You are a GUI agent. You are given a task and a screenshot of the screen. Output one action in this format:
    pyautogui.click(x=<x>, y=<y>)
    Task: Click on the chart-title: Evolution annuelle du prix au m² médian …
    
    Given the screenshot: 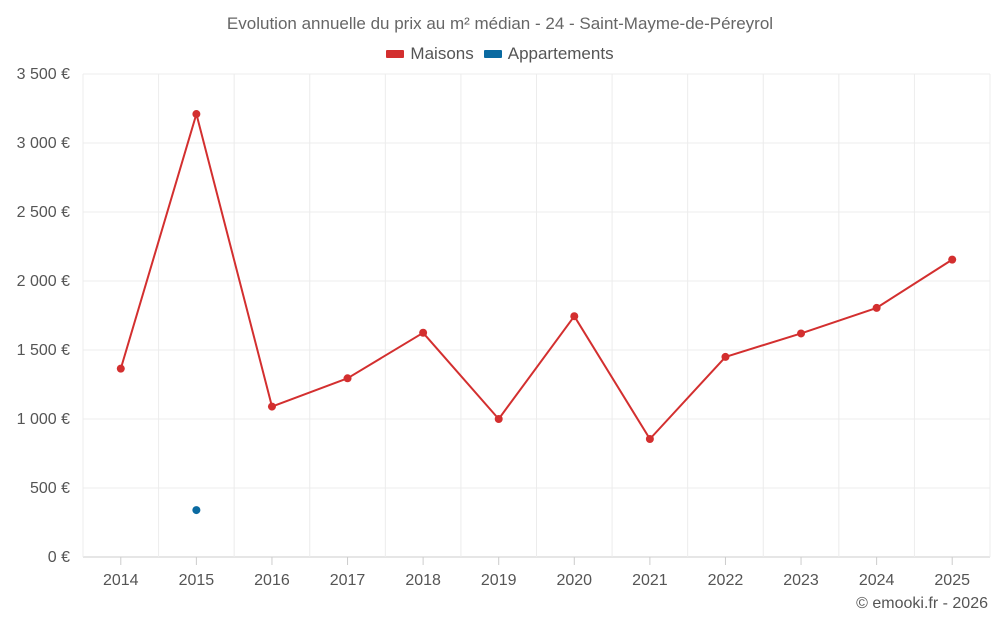 What is the action you would take?
    pyautogui.click(x=500, y=23)
    